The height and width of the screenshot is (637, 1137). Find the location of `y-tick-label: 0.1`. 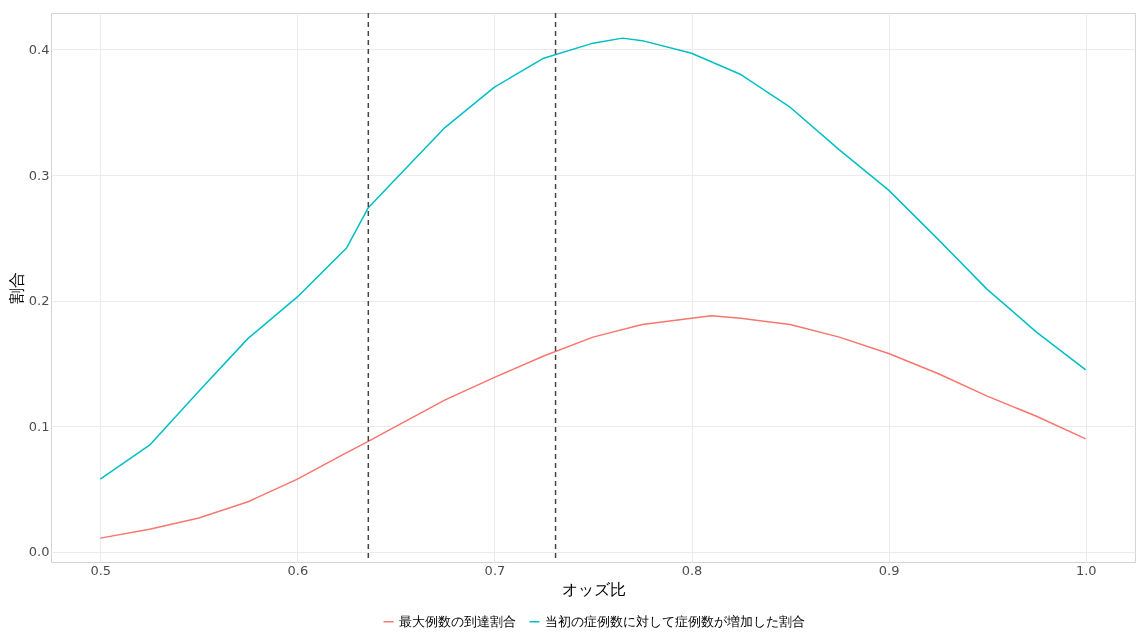

y-tick-label: 0.1 is located at coordinates (39, 426).